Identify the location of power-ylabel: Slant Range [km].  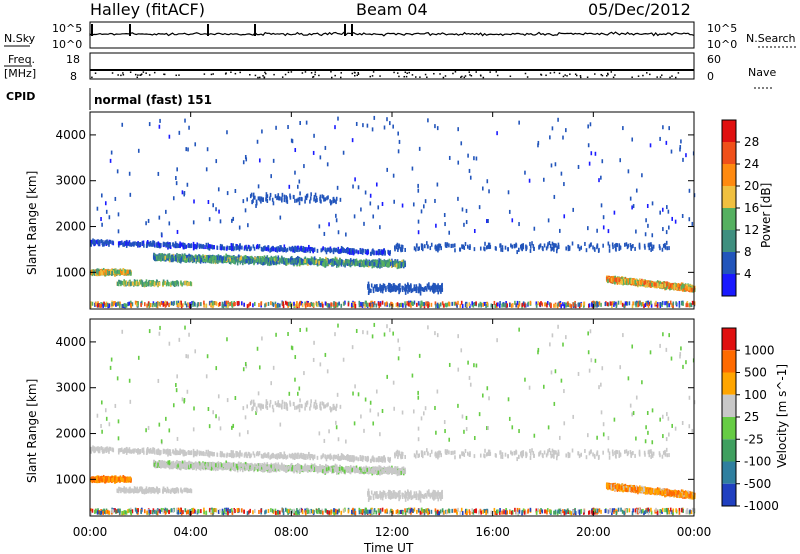
(32, 223).